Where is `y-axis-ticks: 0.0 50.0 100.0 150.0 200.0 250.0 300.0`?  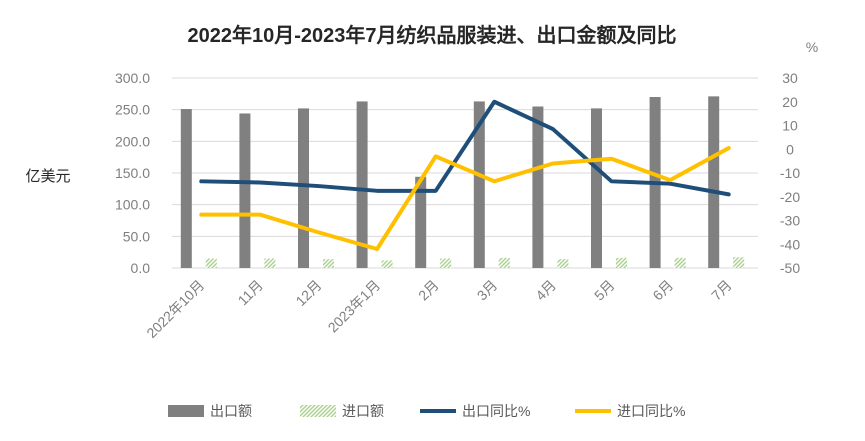
y-axis-ticks: 0.0 50.0 100.0 150.0 200.0 250.0 300.0 is located at coordinates (132, 173).